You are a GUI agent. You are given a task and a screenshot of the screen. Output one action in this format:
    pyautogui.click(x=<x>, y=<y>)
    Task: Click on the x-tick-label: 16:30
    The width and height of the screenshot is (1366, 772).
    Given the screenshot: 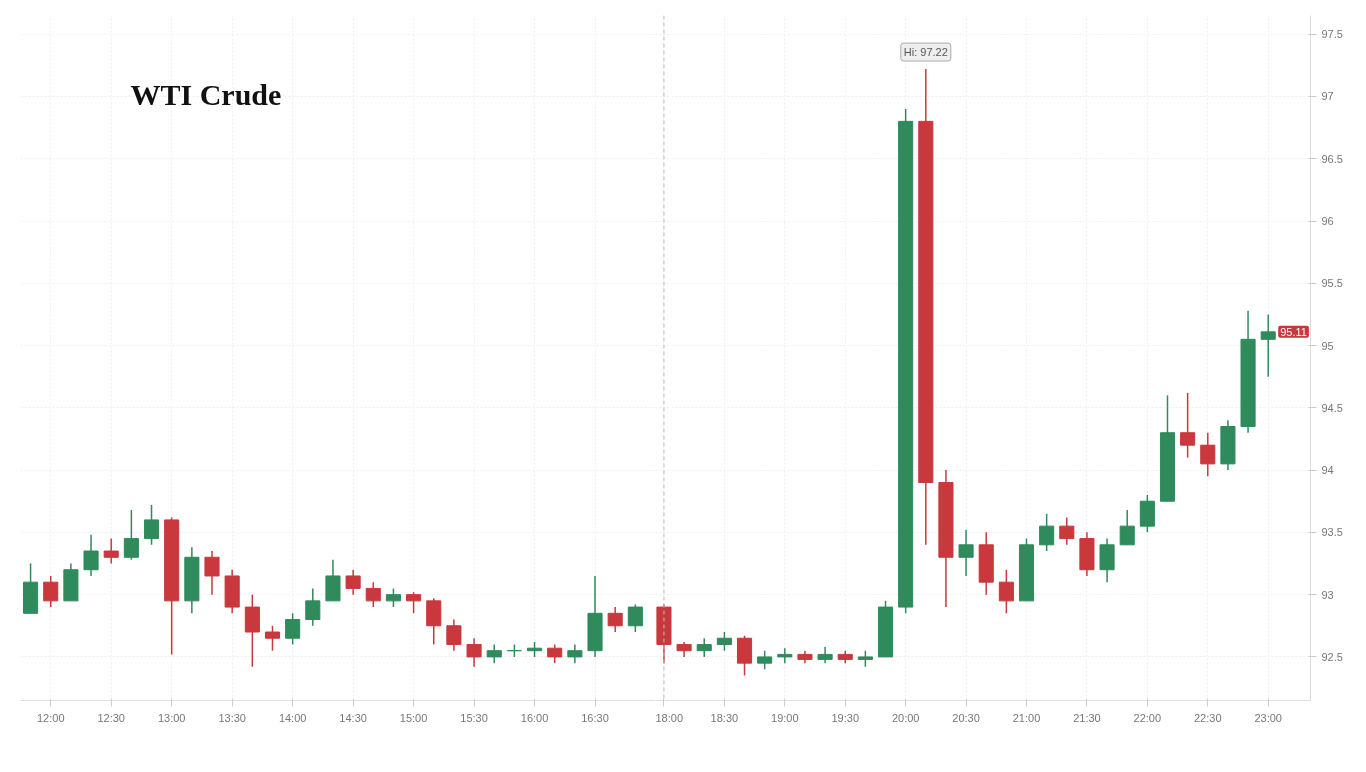 What is the action you would take?
    pyautogui.click(x=595, y=717)
    